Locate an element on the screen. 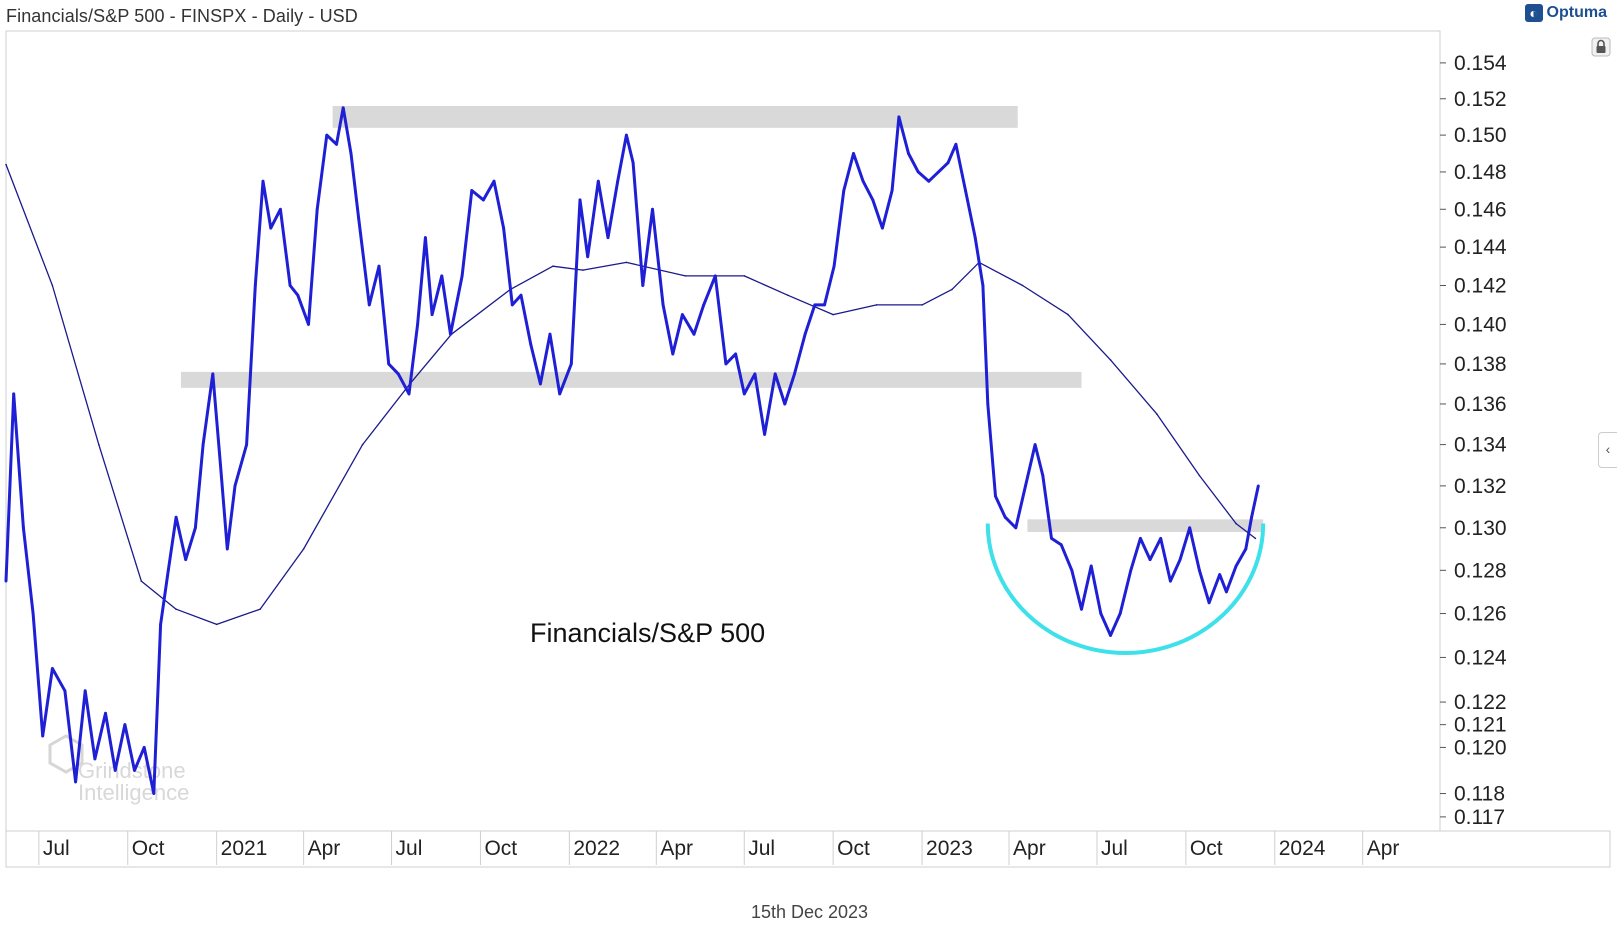  y-tick-label: 0.142 is located at coordinates (1480, 285).